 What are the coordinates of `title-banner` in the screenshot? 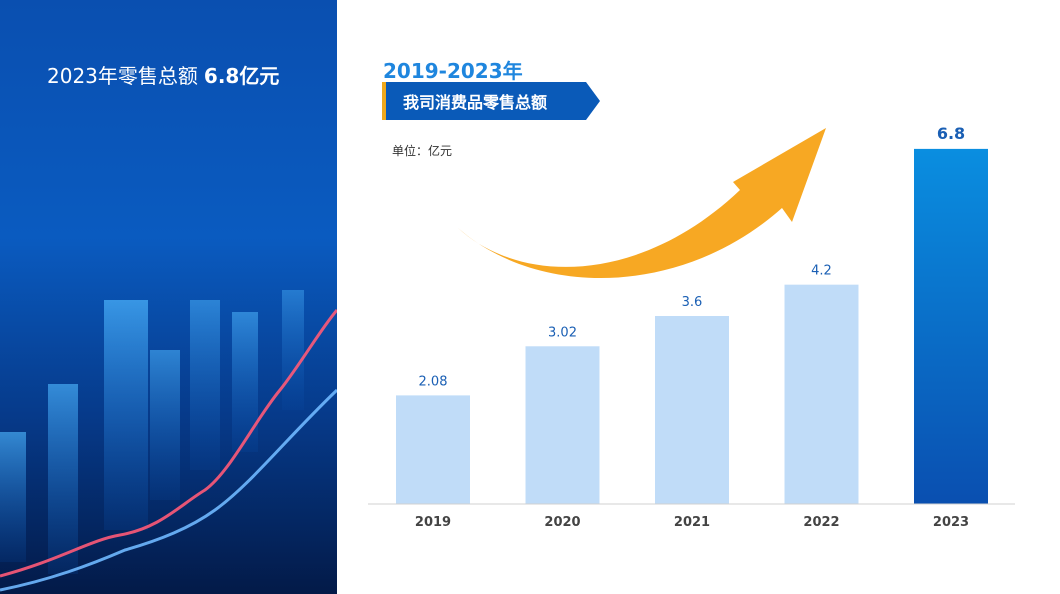 It's located at (491, 101).